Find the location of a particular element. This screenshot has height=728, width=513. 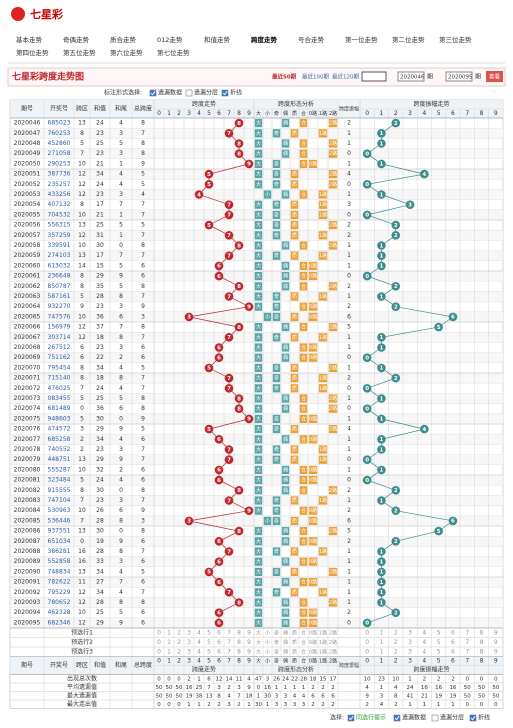

checkbox-label: 遗漏分层 is located at coordinates (452, 718).